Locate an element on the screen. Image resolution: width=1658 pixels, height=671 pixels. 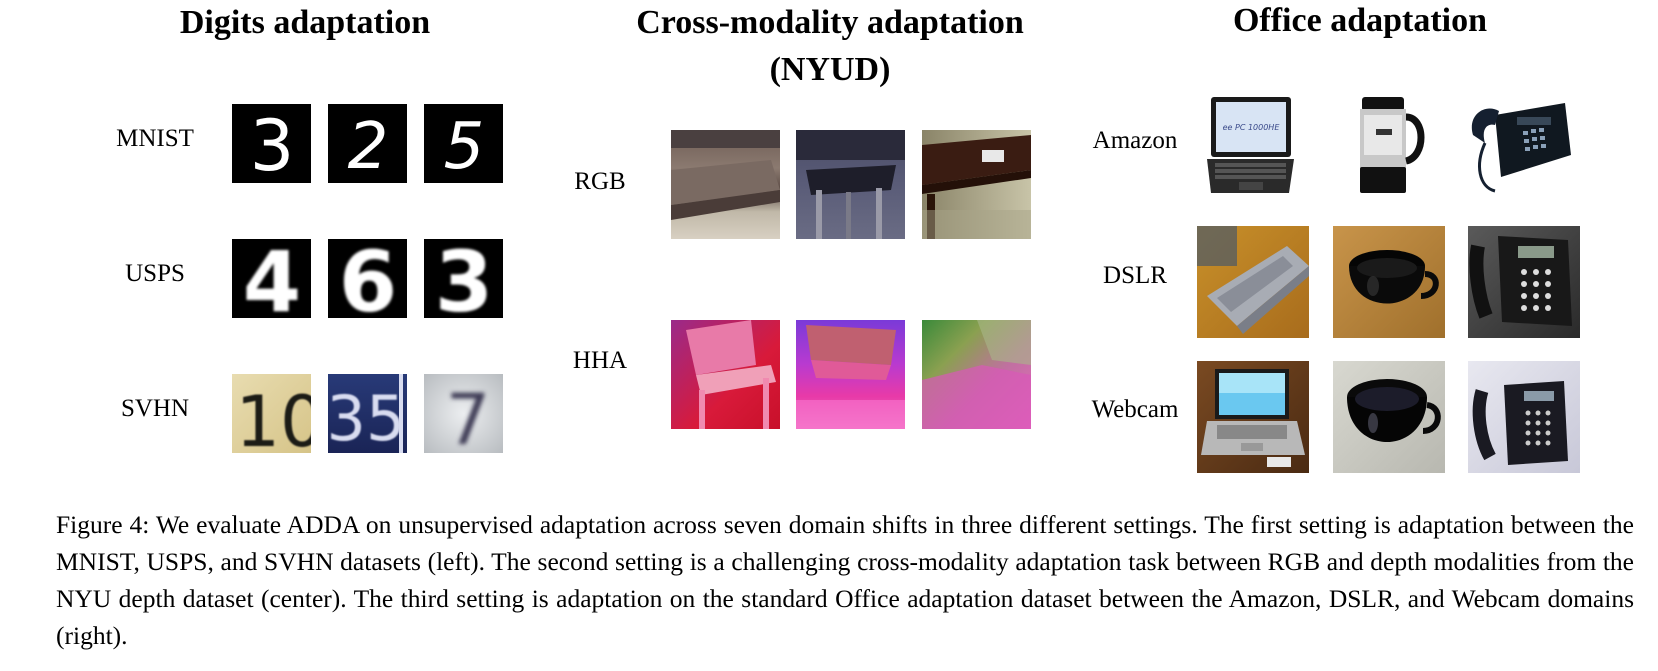
row-label-webcam: Webcam is located at coordinates (1135, 409).